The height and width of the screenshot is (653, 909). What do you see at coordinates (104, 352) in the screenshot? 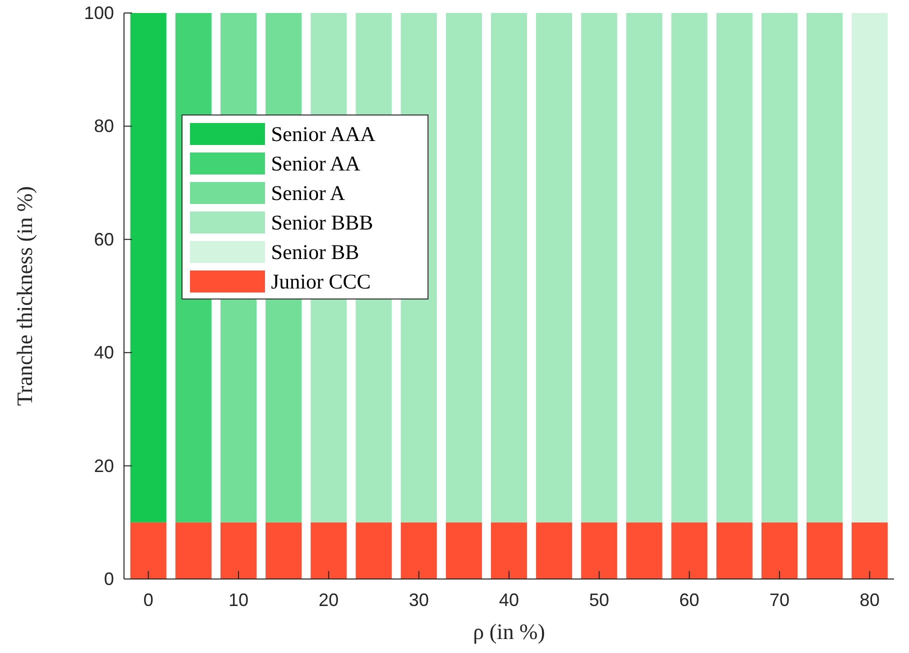
I see `y-tick-label: 40` at bounding box center [104, 352].